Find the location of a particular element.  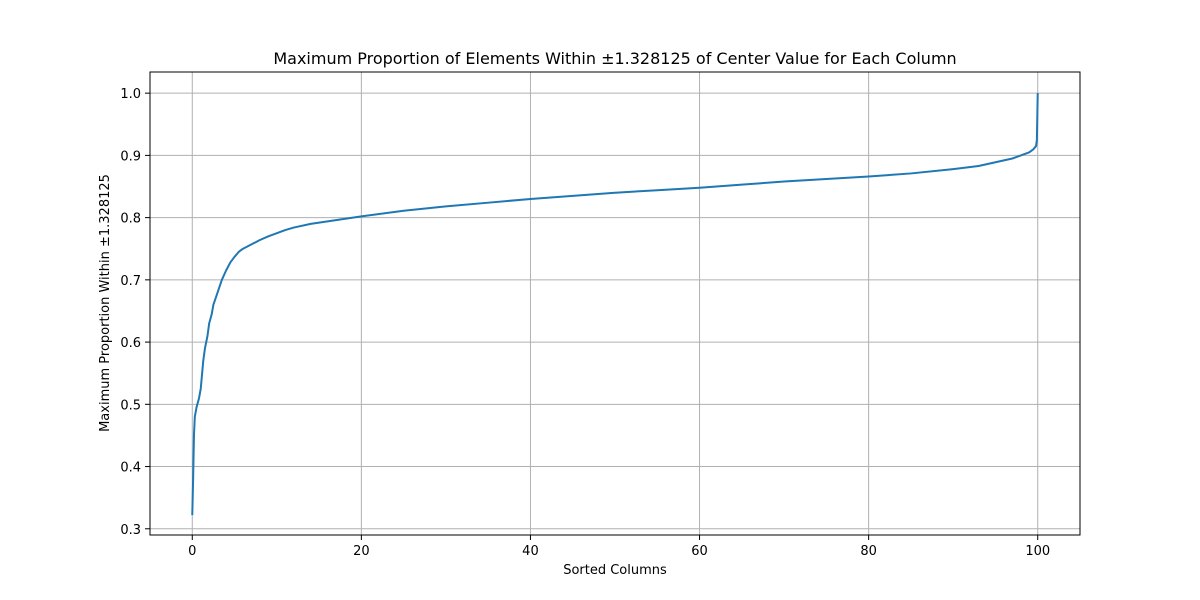

x-tick-label: 80 is located at coordinates (868, 551).